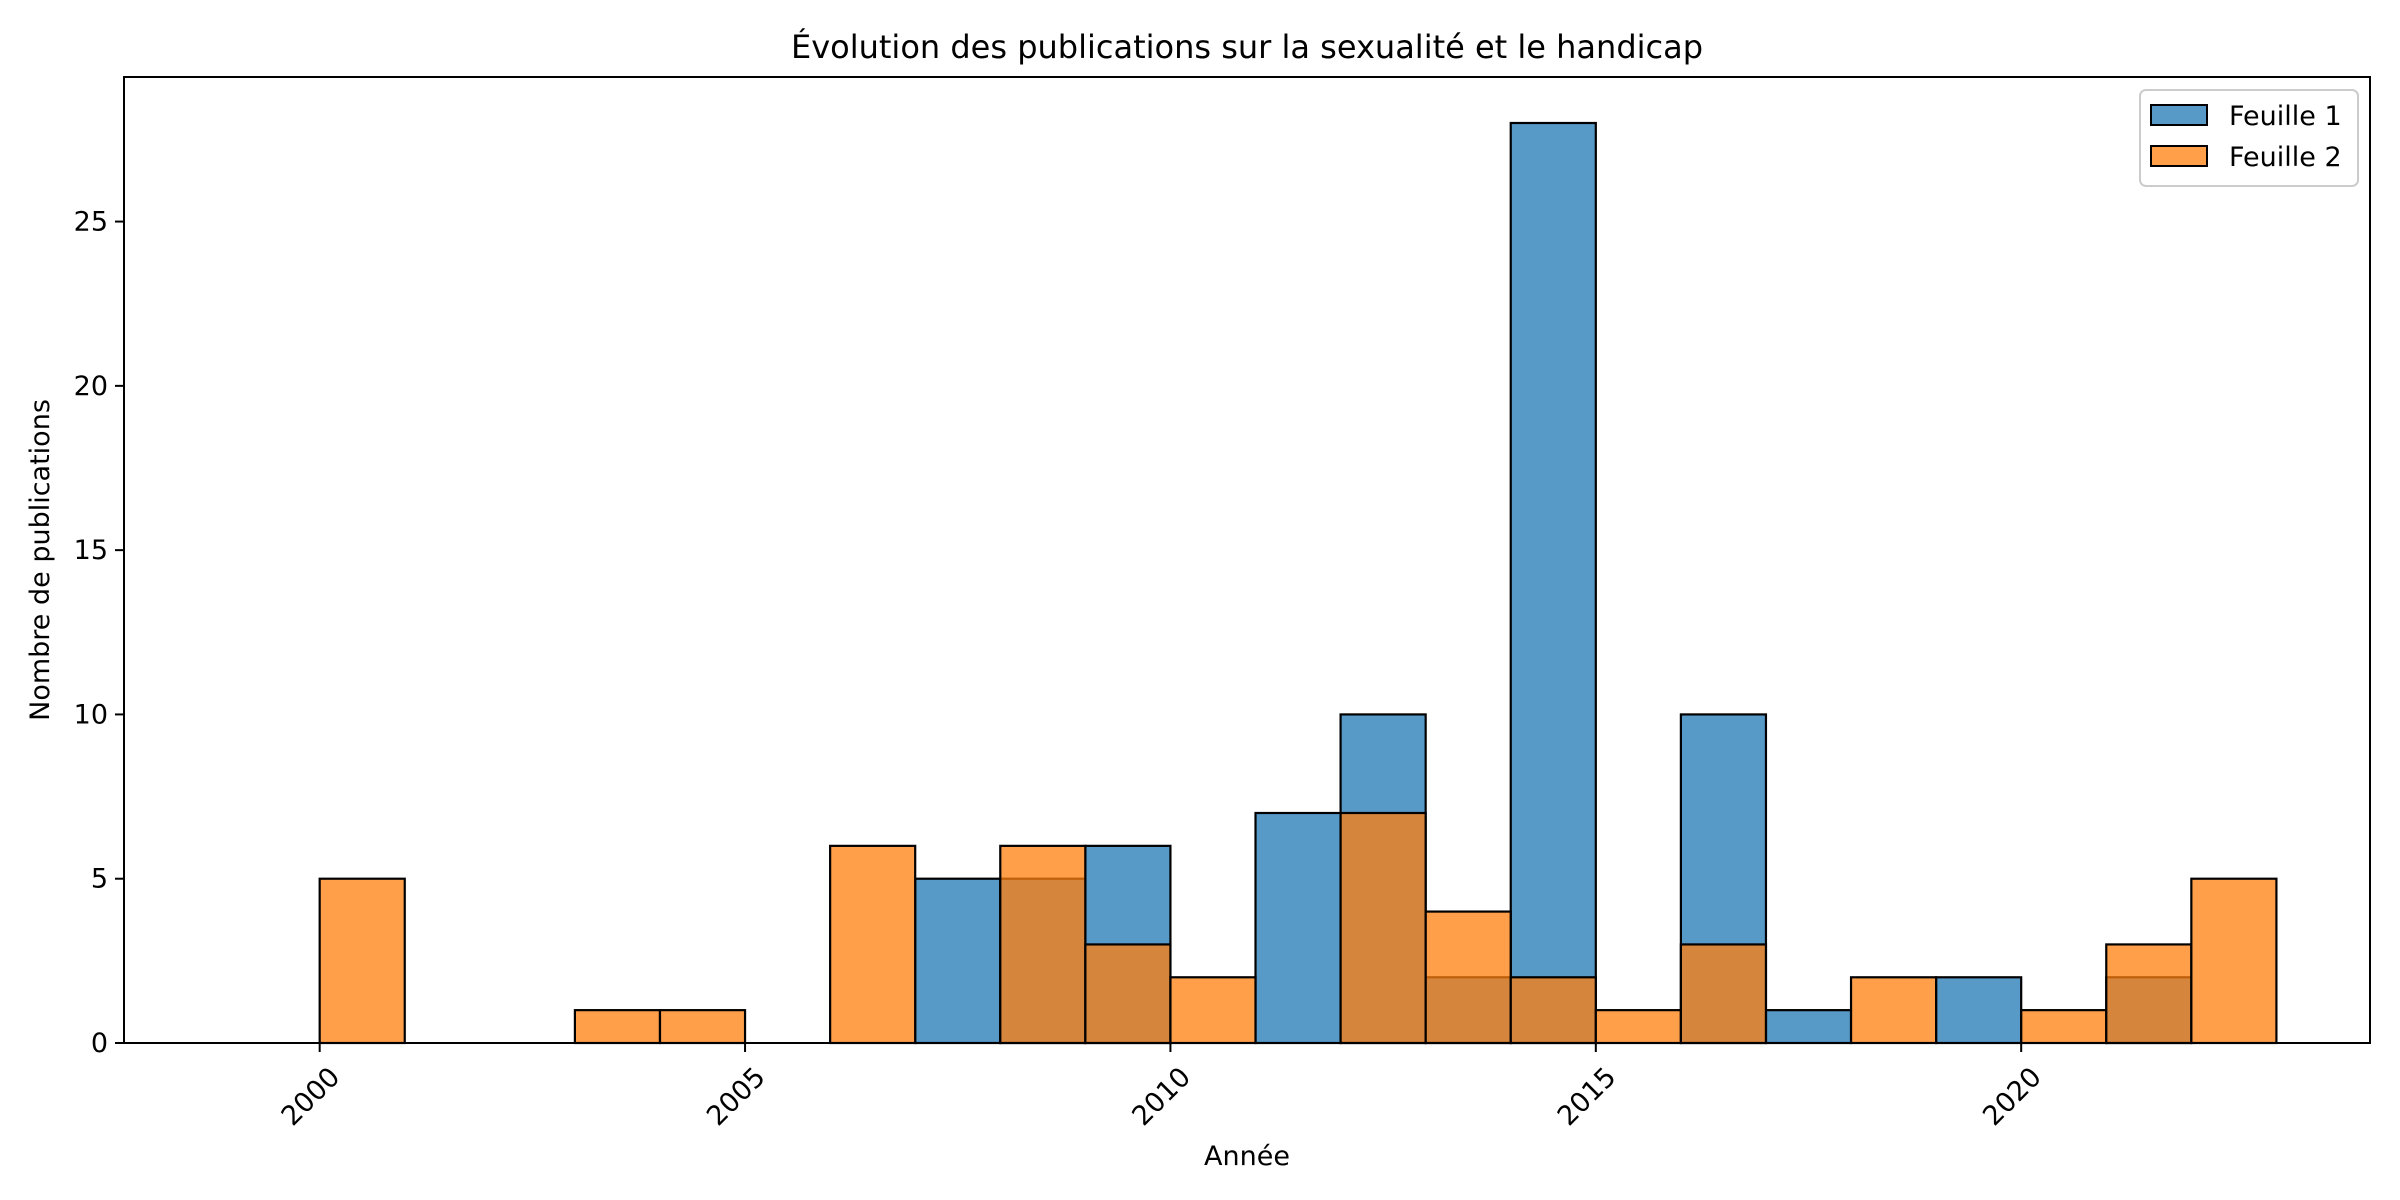  Describe the element at coordinates (1468, 977) in the screenshot. I see `bar-series2-2013` at that location.